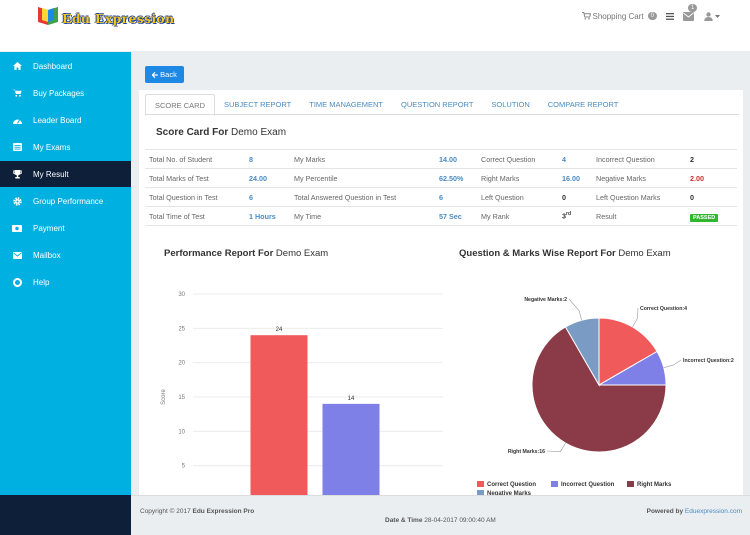  I want to click on y-axis-label: Score, so click(164, 397).